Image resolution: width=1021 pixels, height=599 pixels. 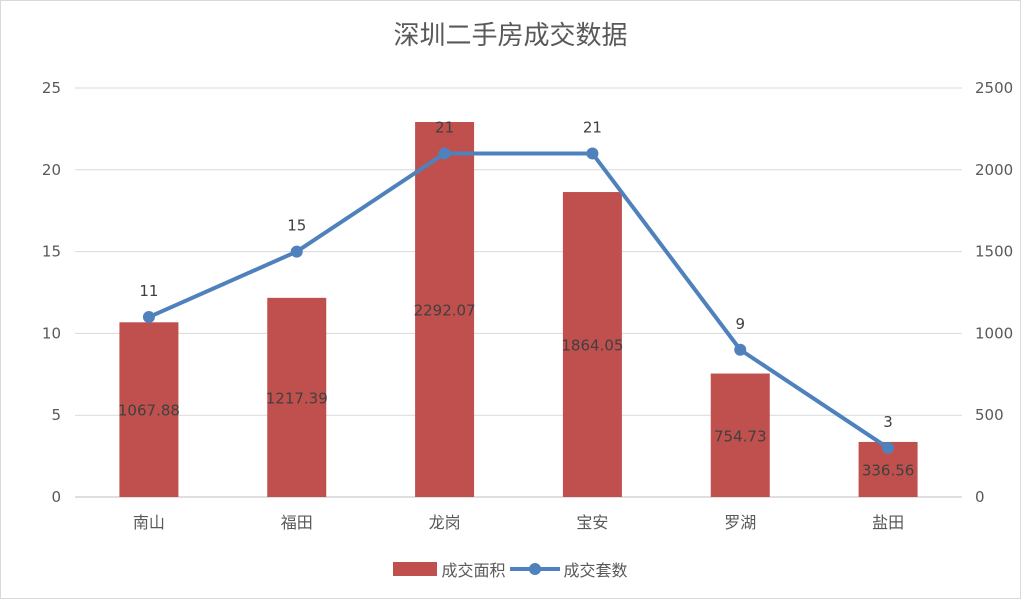 I want to click on y-right-tick-label: 500, so click(x=989, y=415).